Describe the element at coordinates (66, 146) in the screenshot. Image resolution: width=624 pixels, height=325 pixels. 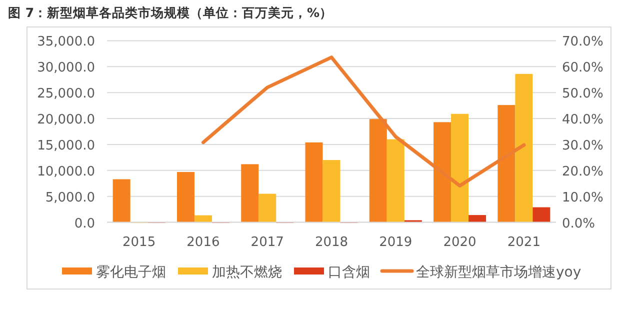
I see `y-tick-label: 15,000.0` at that location.